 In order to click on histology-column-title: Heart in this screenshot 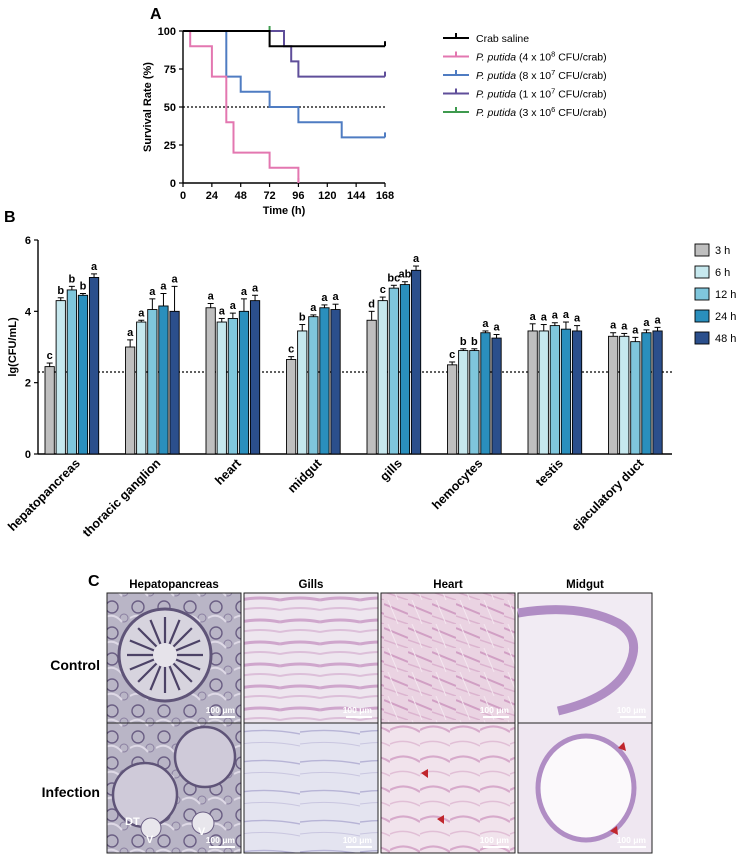, I will do `click(448, 585)`.